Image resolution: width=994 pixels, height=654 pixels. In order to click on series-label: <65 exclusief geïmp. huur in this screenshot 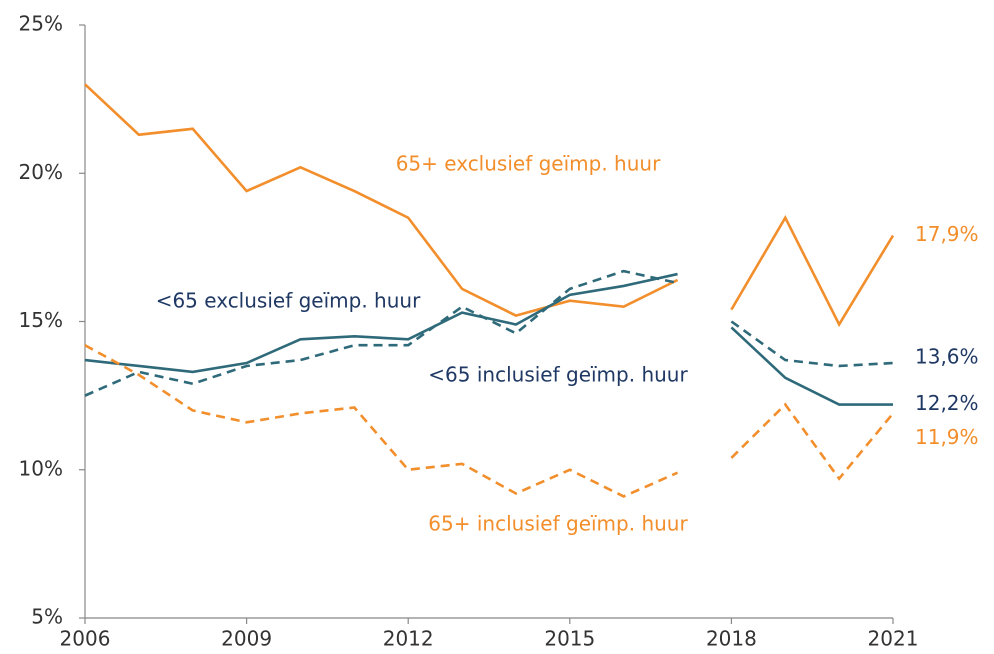, I will do `click(288, 301)`.